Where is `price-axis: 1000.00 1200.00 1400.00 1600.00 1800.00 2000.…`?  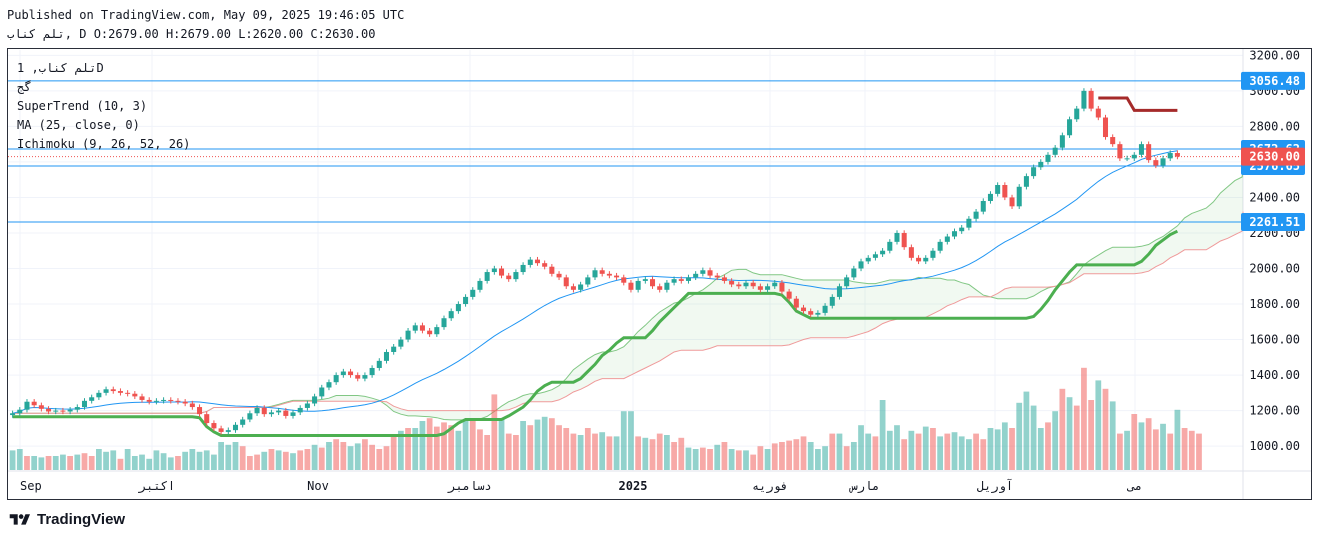
price-axis: 1000.00 1200.00 1400.00 1600.00 1800.00 2000.… is located at coordinates (1274, 250).